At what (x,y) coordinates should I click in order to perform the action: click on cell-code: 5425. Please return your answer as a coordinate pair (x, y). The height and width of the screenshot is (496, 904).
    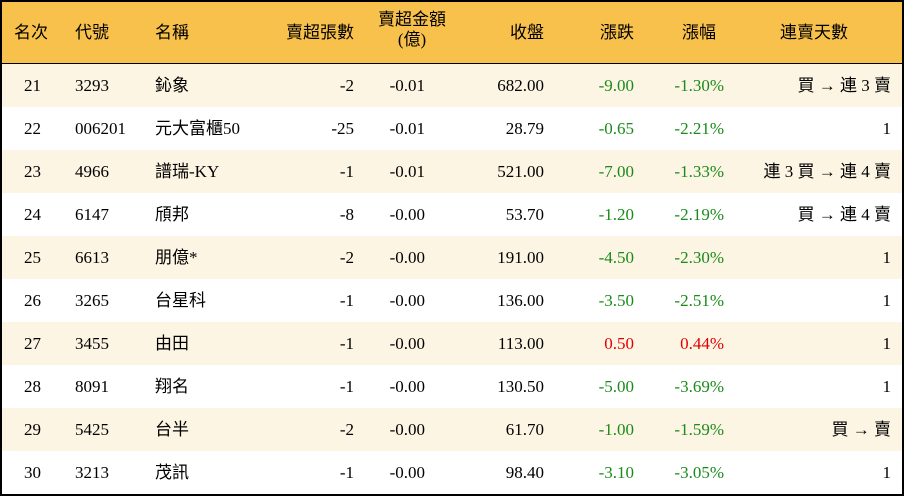
    Looking at the image, I should click on (92, 429).